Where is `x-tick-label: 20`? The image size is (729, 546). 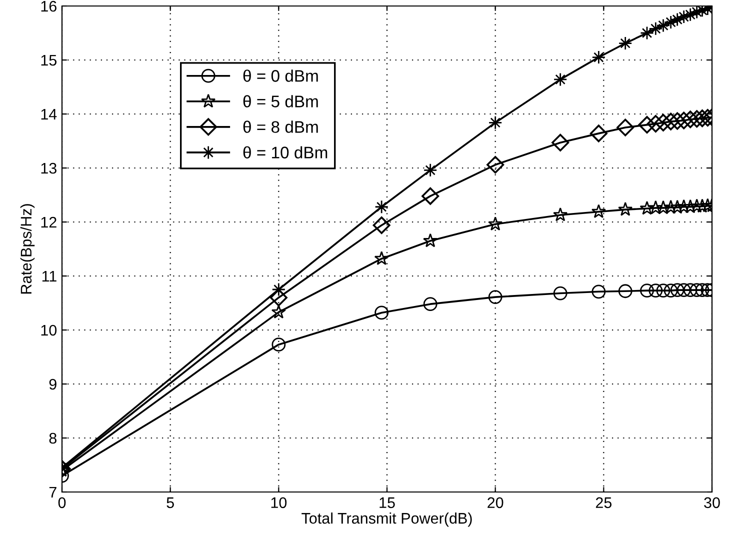 x-tick-label: 20 is located at coordinates (496, 502).